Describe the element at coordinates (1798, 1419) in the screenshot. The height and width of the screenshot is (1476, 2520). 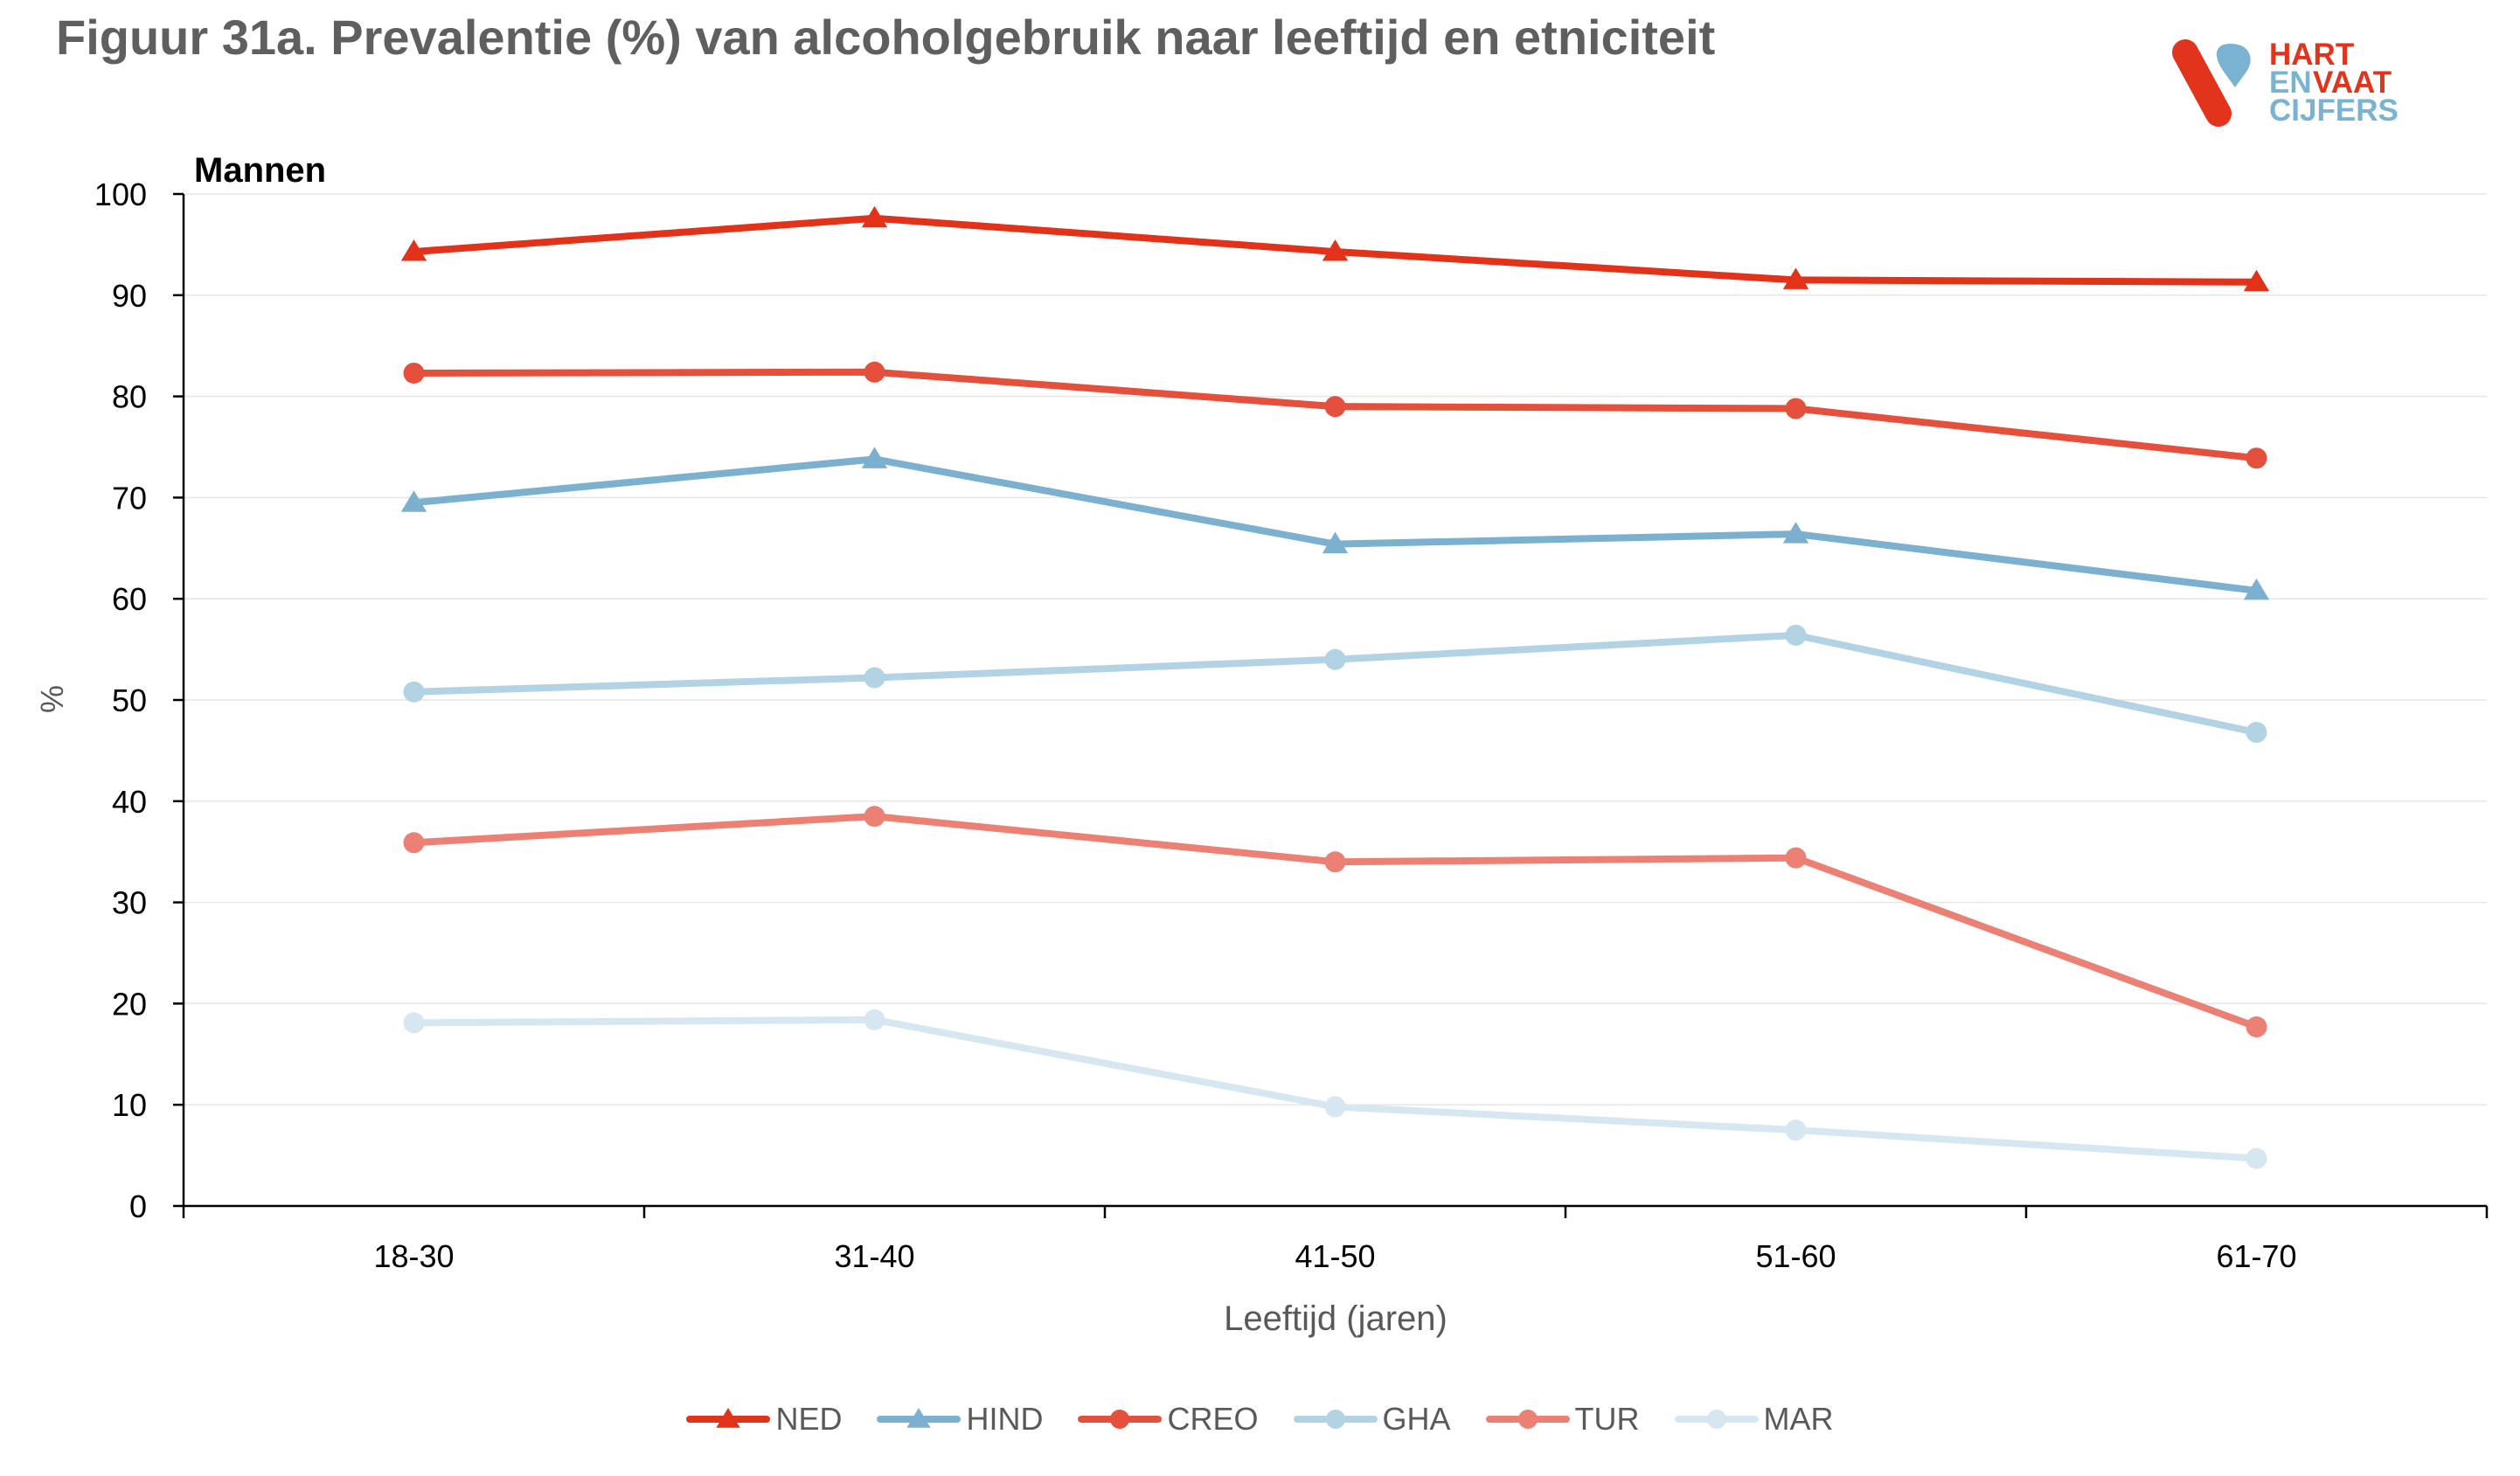
I see `legend-label: MAR` at that location.